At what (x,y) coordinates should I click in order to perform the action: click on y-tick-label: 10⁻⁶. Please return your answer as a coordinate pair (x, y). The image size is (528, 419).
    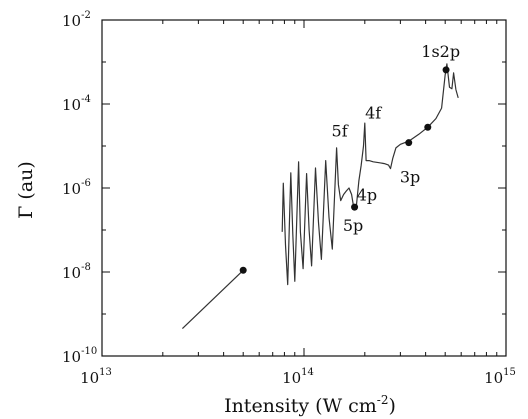
    Looking at the image, I should click on (76, 188).